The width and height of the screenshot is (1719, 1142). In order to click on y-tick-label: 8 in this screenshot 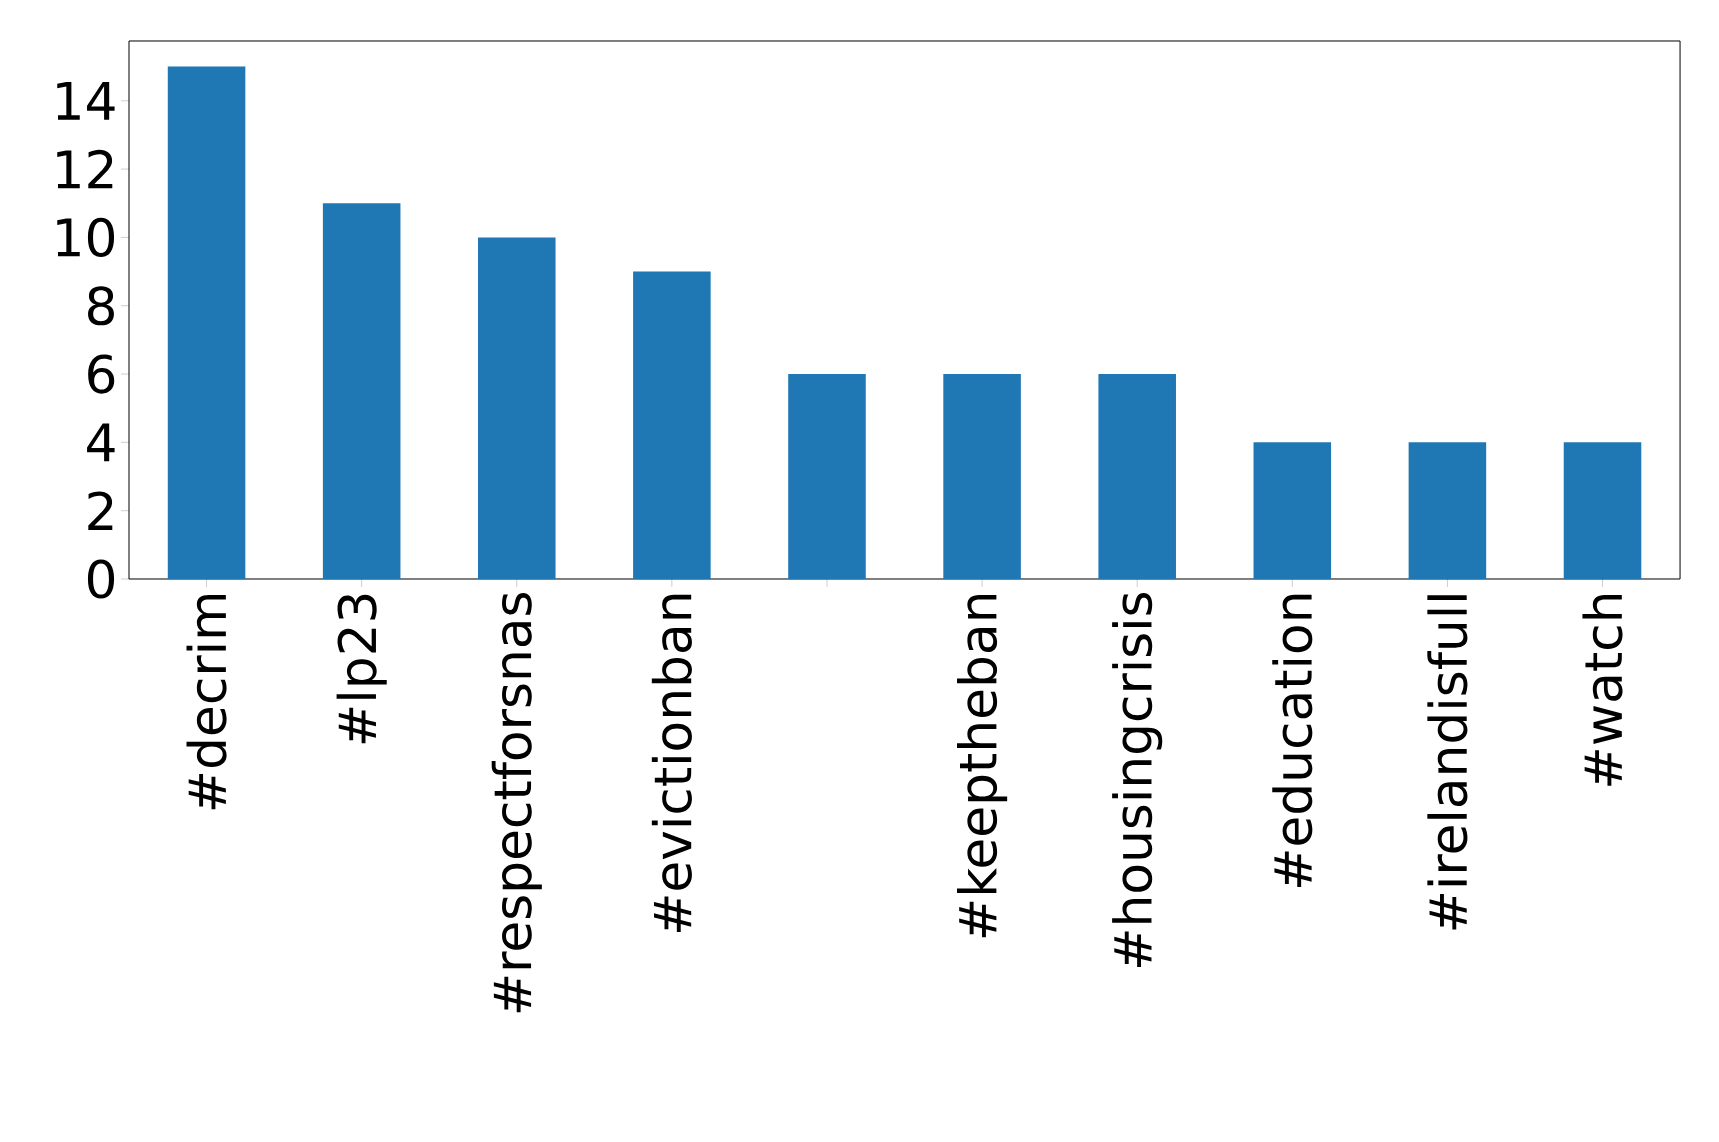, I will do `click(101, 306)`.